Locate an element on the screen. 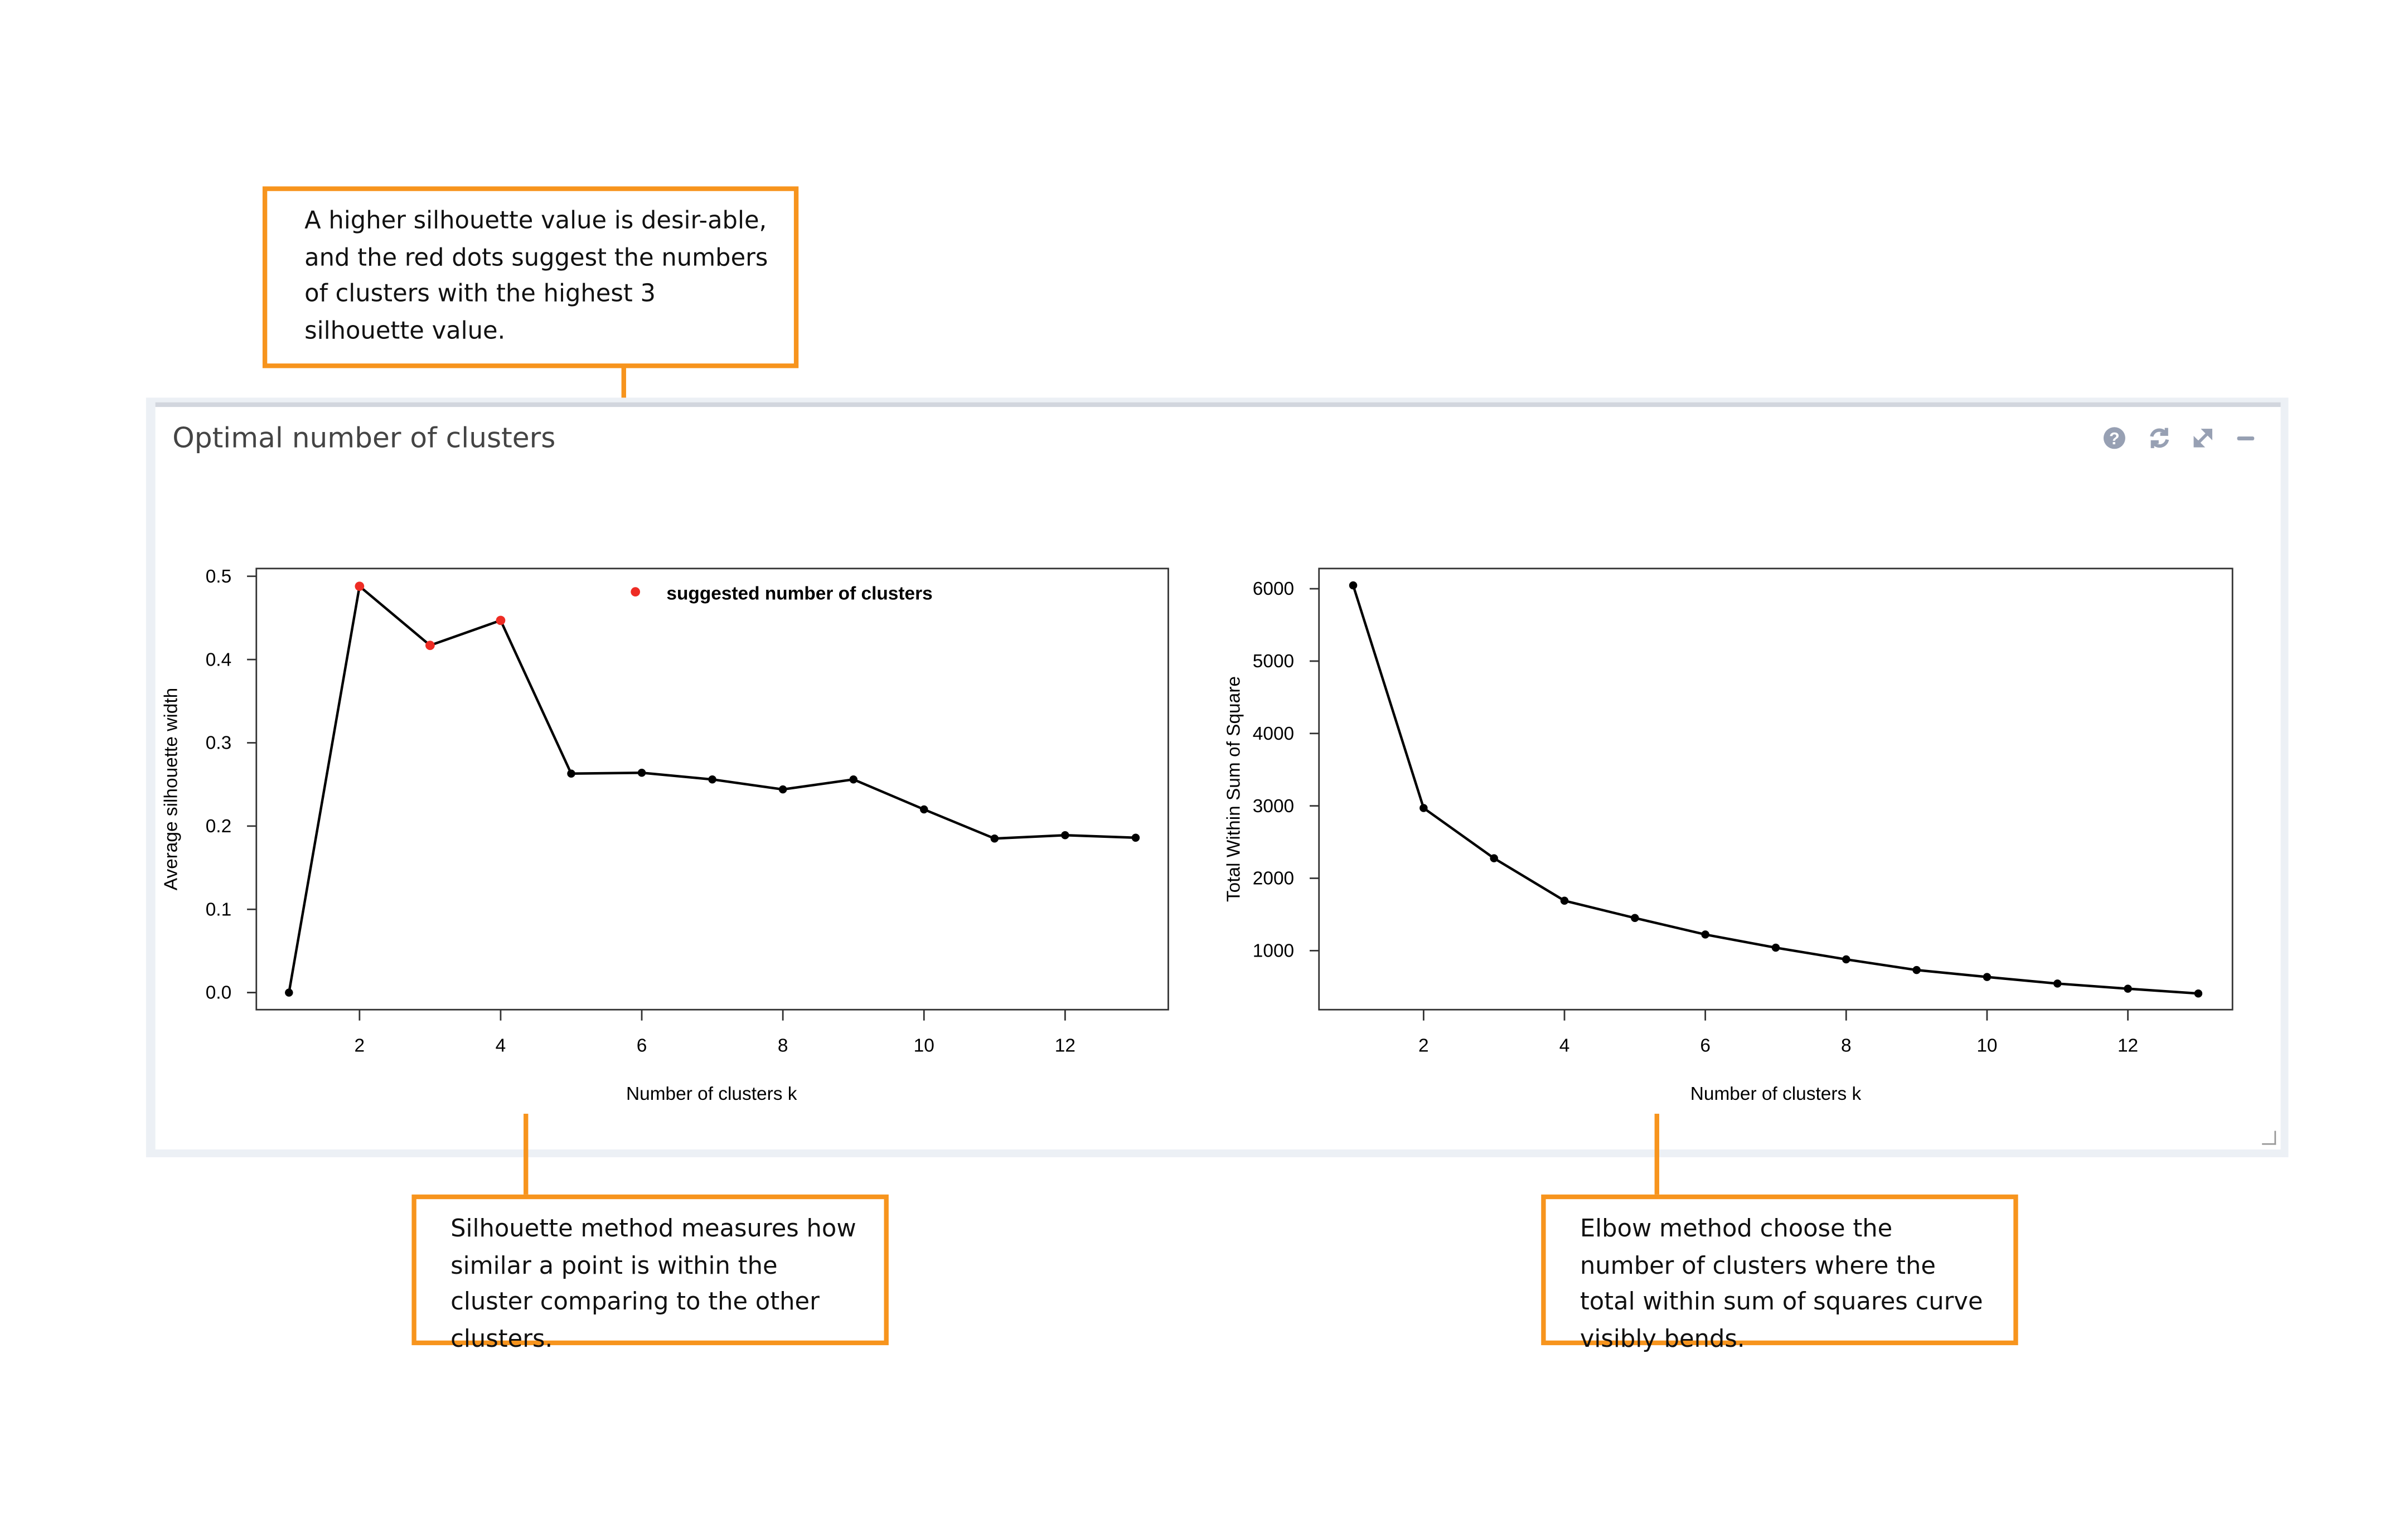  y-tick-label: 6000 is located at coordinates (1273, 589).